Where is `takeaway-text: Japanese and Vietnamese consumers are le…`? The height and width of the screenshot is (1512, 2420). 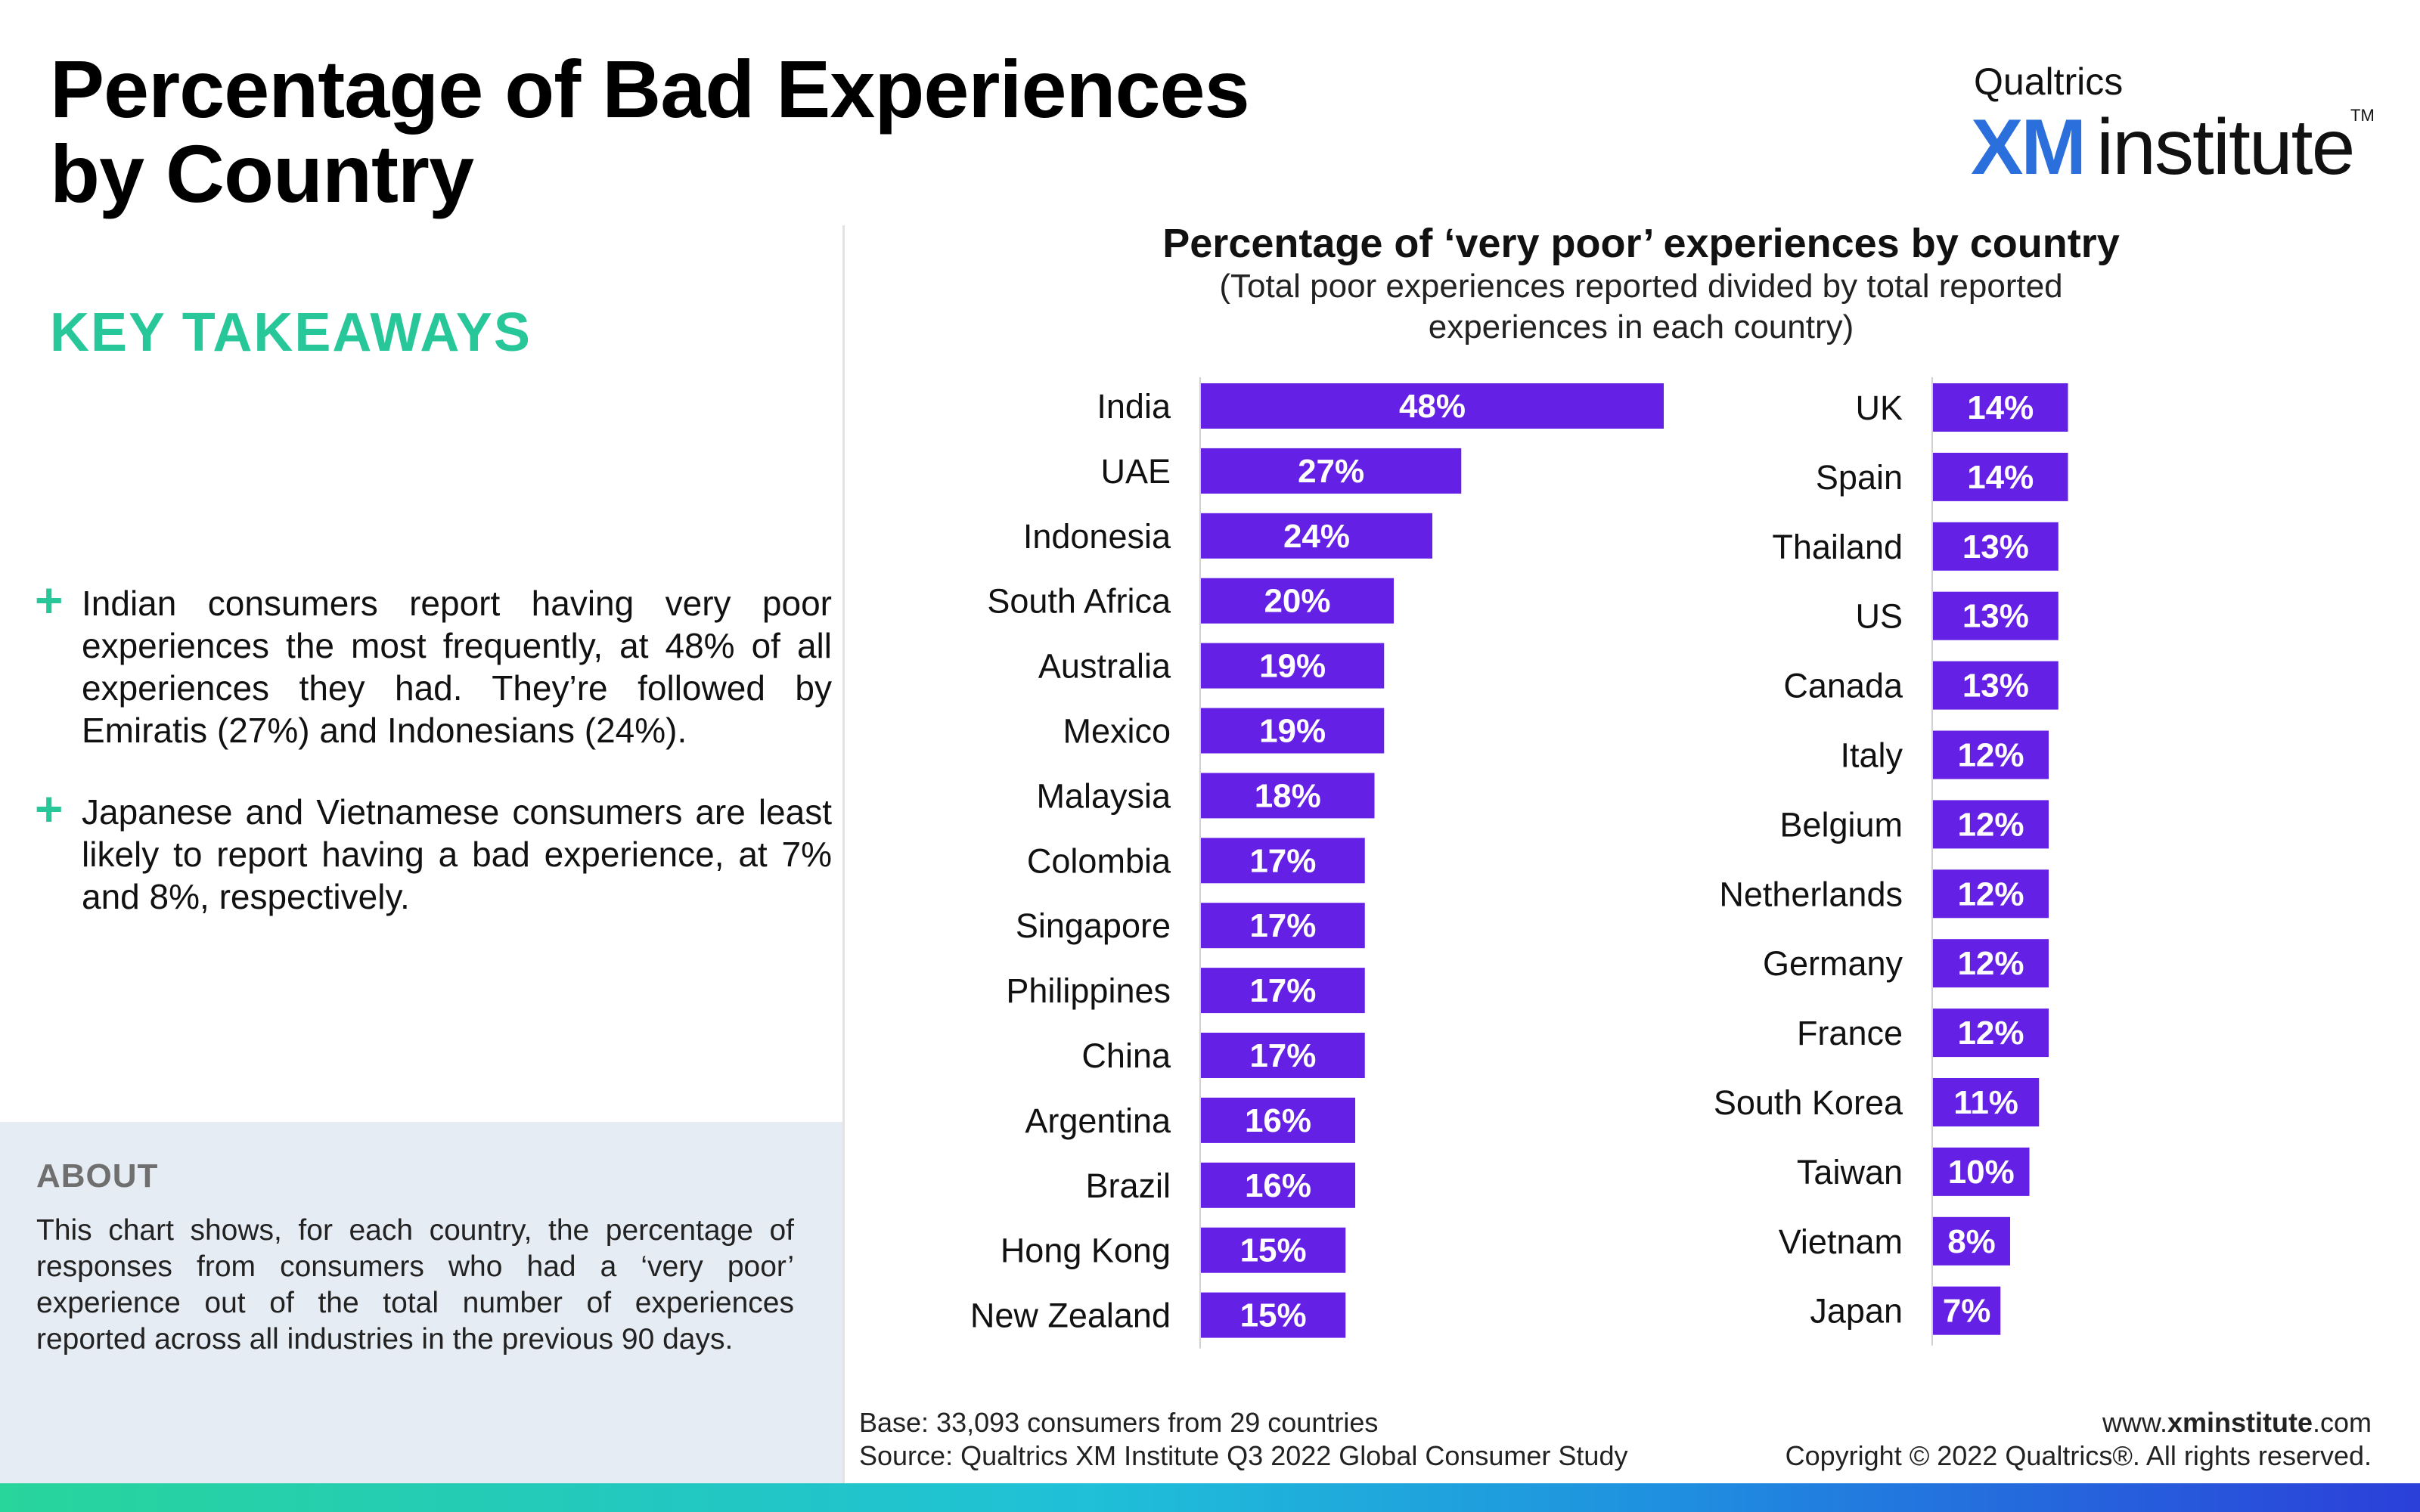 takeaway-text: Japanese and Vietnamese consumers are le… is located at coordinates (457, 854).